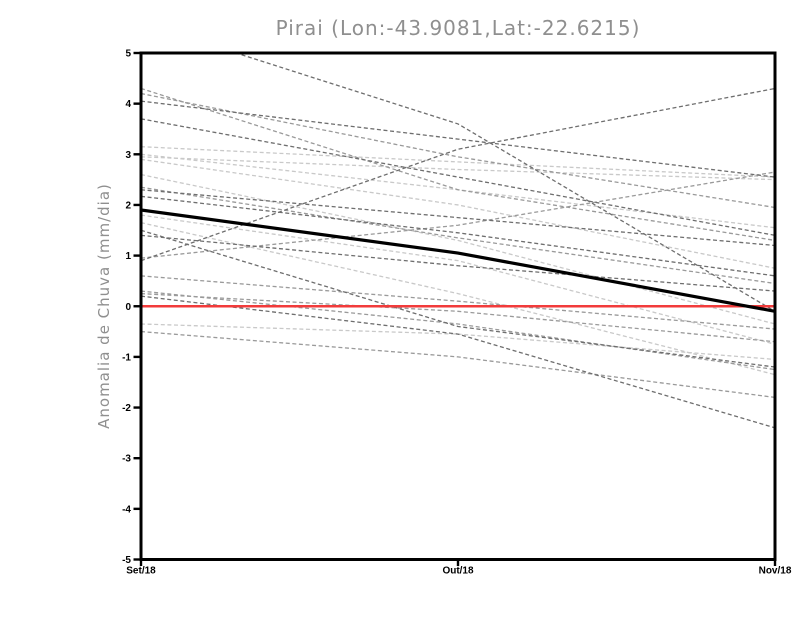 The image size is (800, 618). I want to click on y-tick-label: -2, so click(126, 408).